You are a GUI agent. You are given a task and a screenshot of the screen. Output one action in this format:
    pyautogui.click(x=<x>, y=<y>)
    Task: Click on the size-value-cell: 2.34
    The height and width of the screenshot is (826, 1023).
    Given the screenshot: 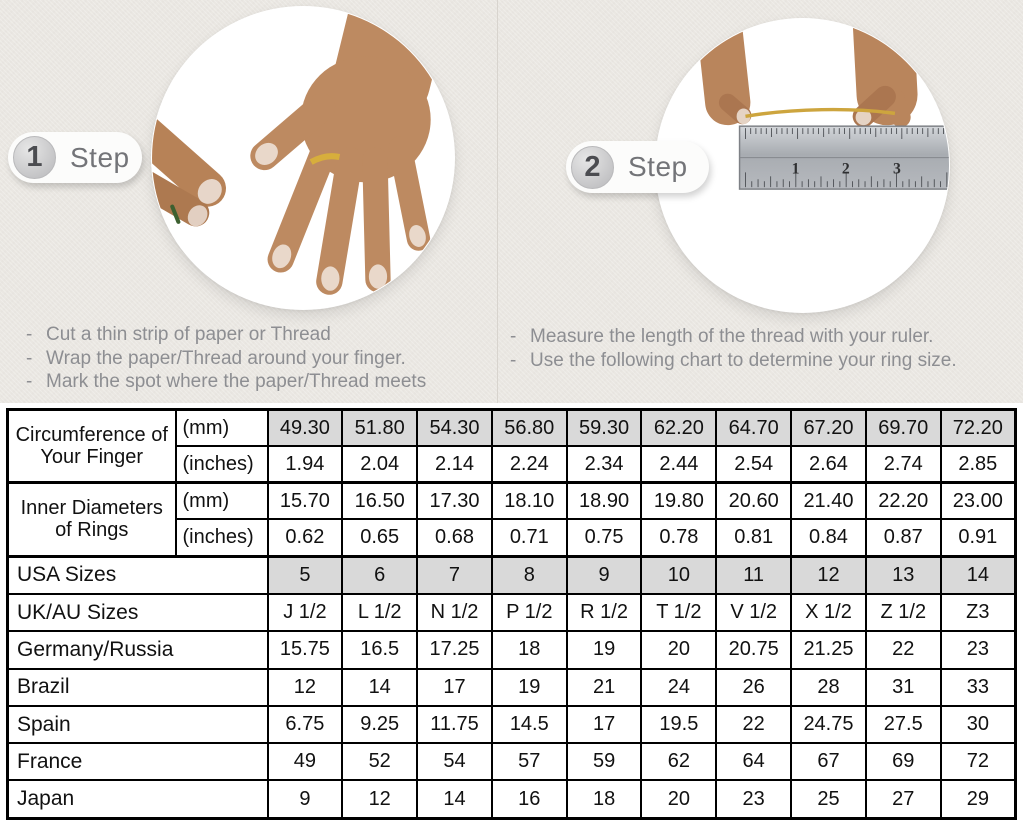 What is the action you would take?
    pyautogui.click(x=604, y=464)
    